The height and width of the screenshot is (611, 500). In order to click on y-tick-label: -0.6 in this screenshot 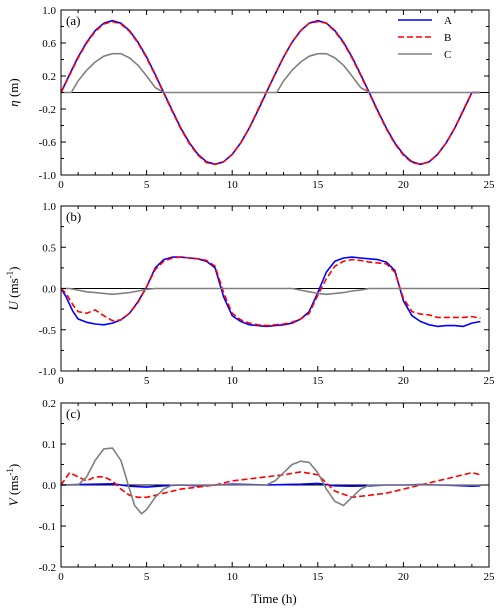, I will do `click(48, 143)`.